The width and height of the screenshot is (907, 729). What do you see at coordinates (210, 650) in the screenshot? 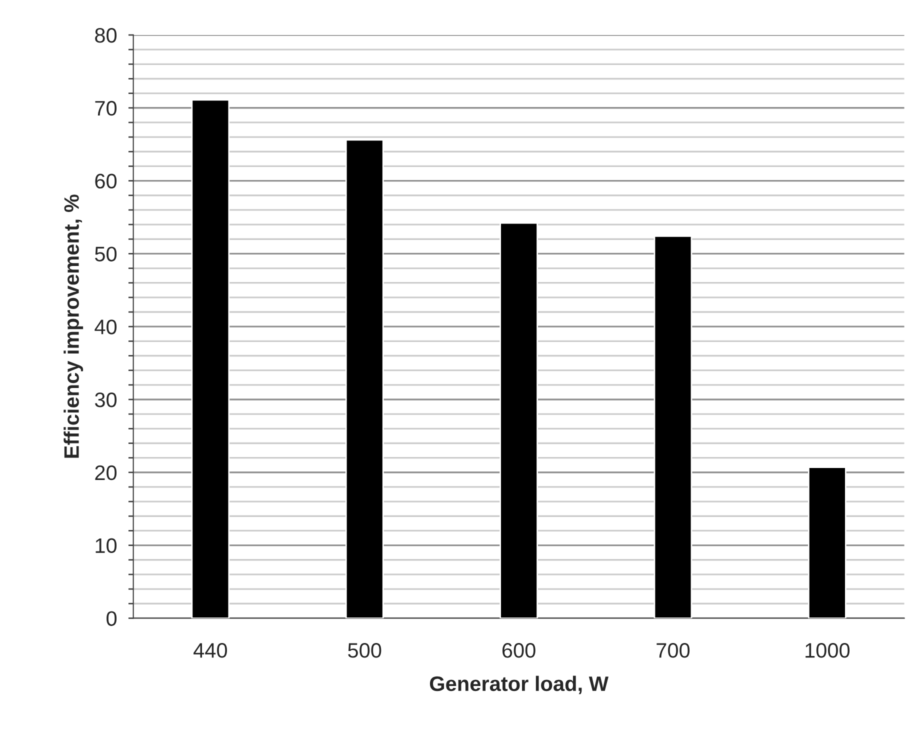
I see `x-tick-label: 440` at bounding box center [210, 650].